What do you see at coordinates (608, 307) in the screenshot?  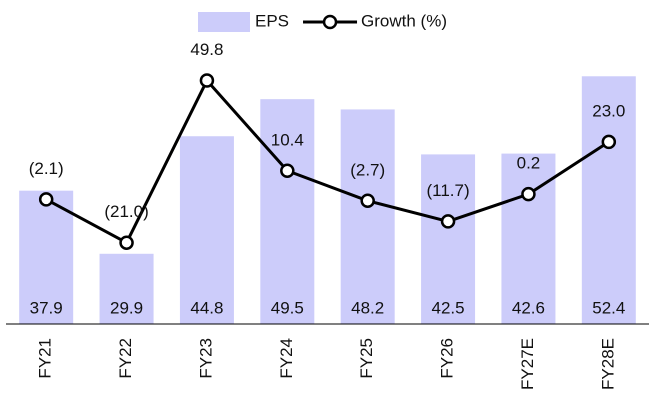 I see `bar-value-label: 52.4` at bounding box center [608, 307].